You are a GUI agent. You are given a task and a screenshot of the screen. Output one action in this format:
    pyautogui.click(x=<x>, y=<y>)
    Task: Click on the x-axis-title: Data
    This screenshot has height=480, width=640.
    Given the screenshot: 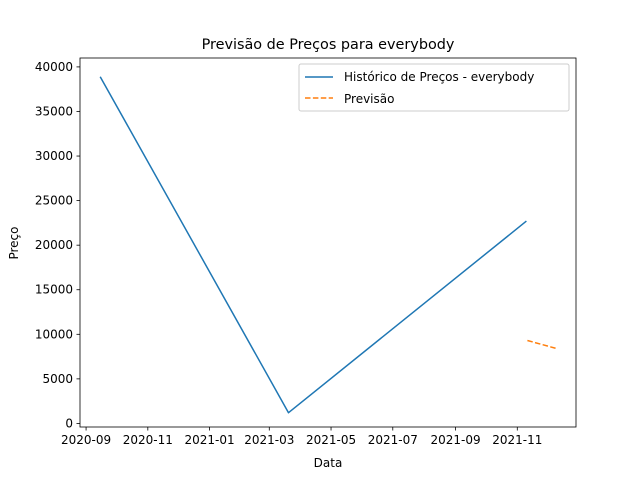 What is the action you would take?
    pyautogui.click(x=328, y=463)
    